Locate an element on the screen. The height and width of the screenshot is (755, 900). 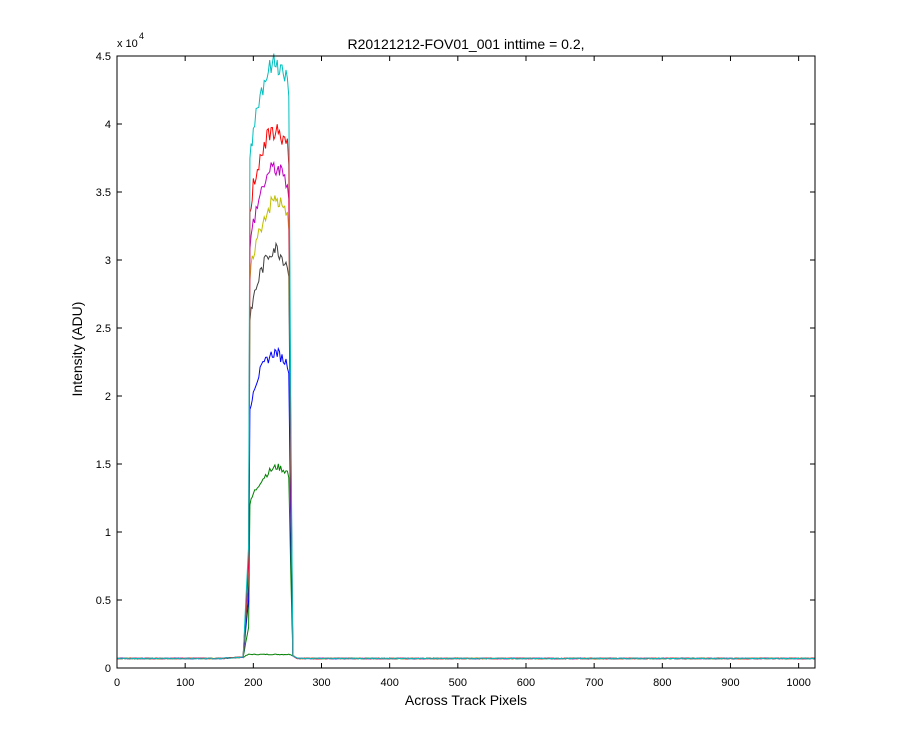
y-tick-label: 3 is located at coordinates (108, 261).